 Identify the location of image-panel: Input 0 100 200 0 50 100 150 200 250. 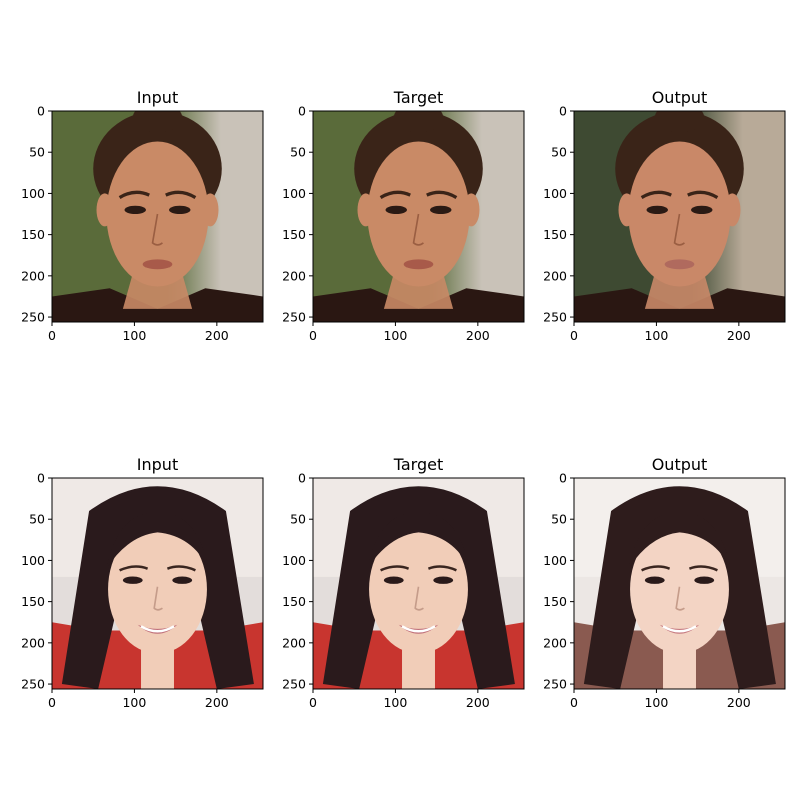
(142, 215).